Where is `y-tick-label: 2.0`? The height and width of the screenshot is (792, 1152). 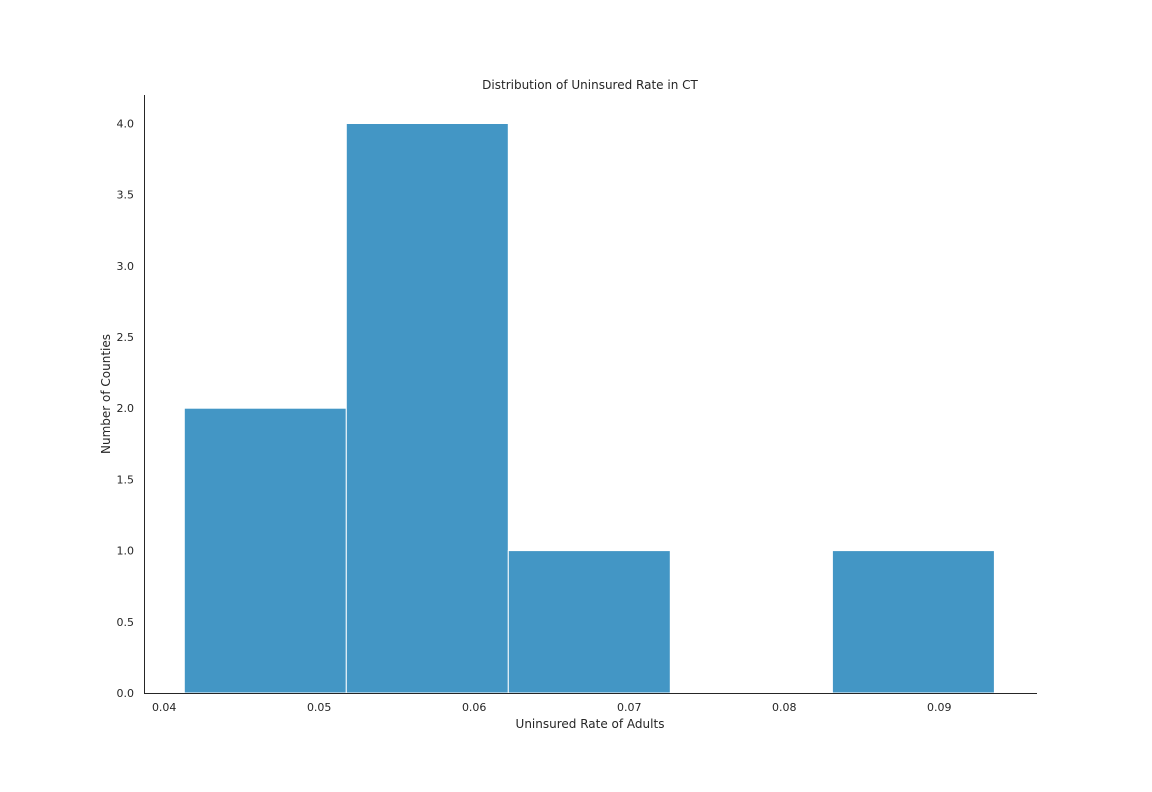 y-tick-label: 2.0 is located at coordinates (126, 408).